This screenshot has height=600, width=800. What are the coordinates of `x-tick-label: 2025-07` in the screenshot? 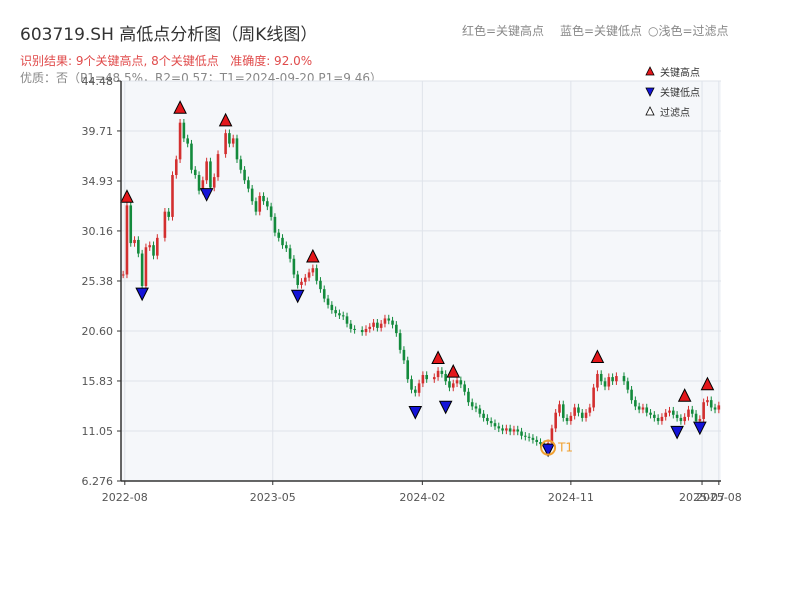 It's located at (702, 497).